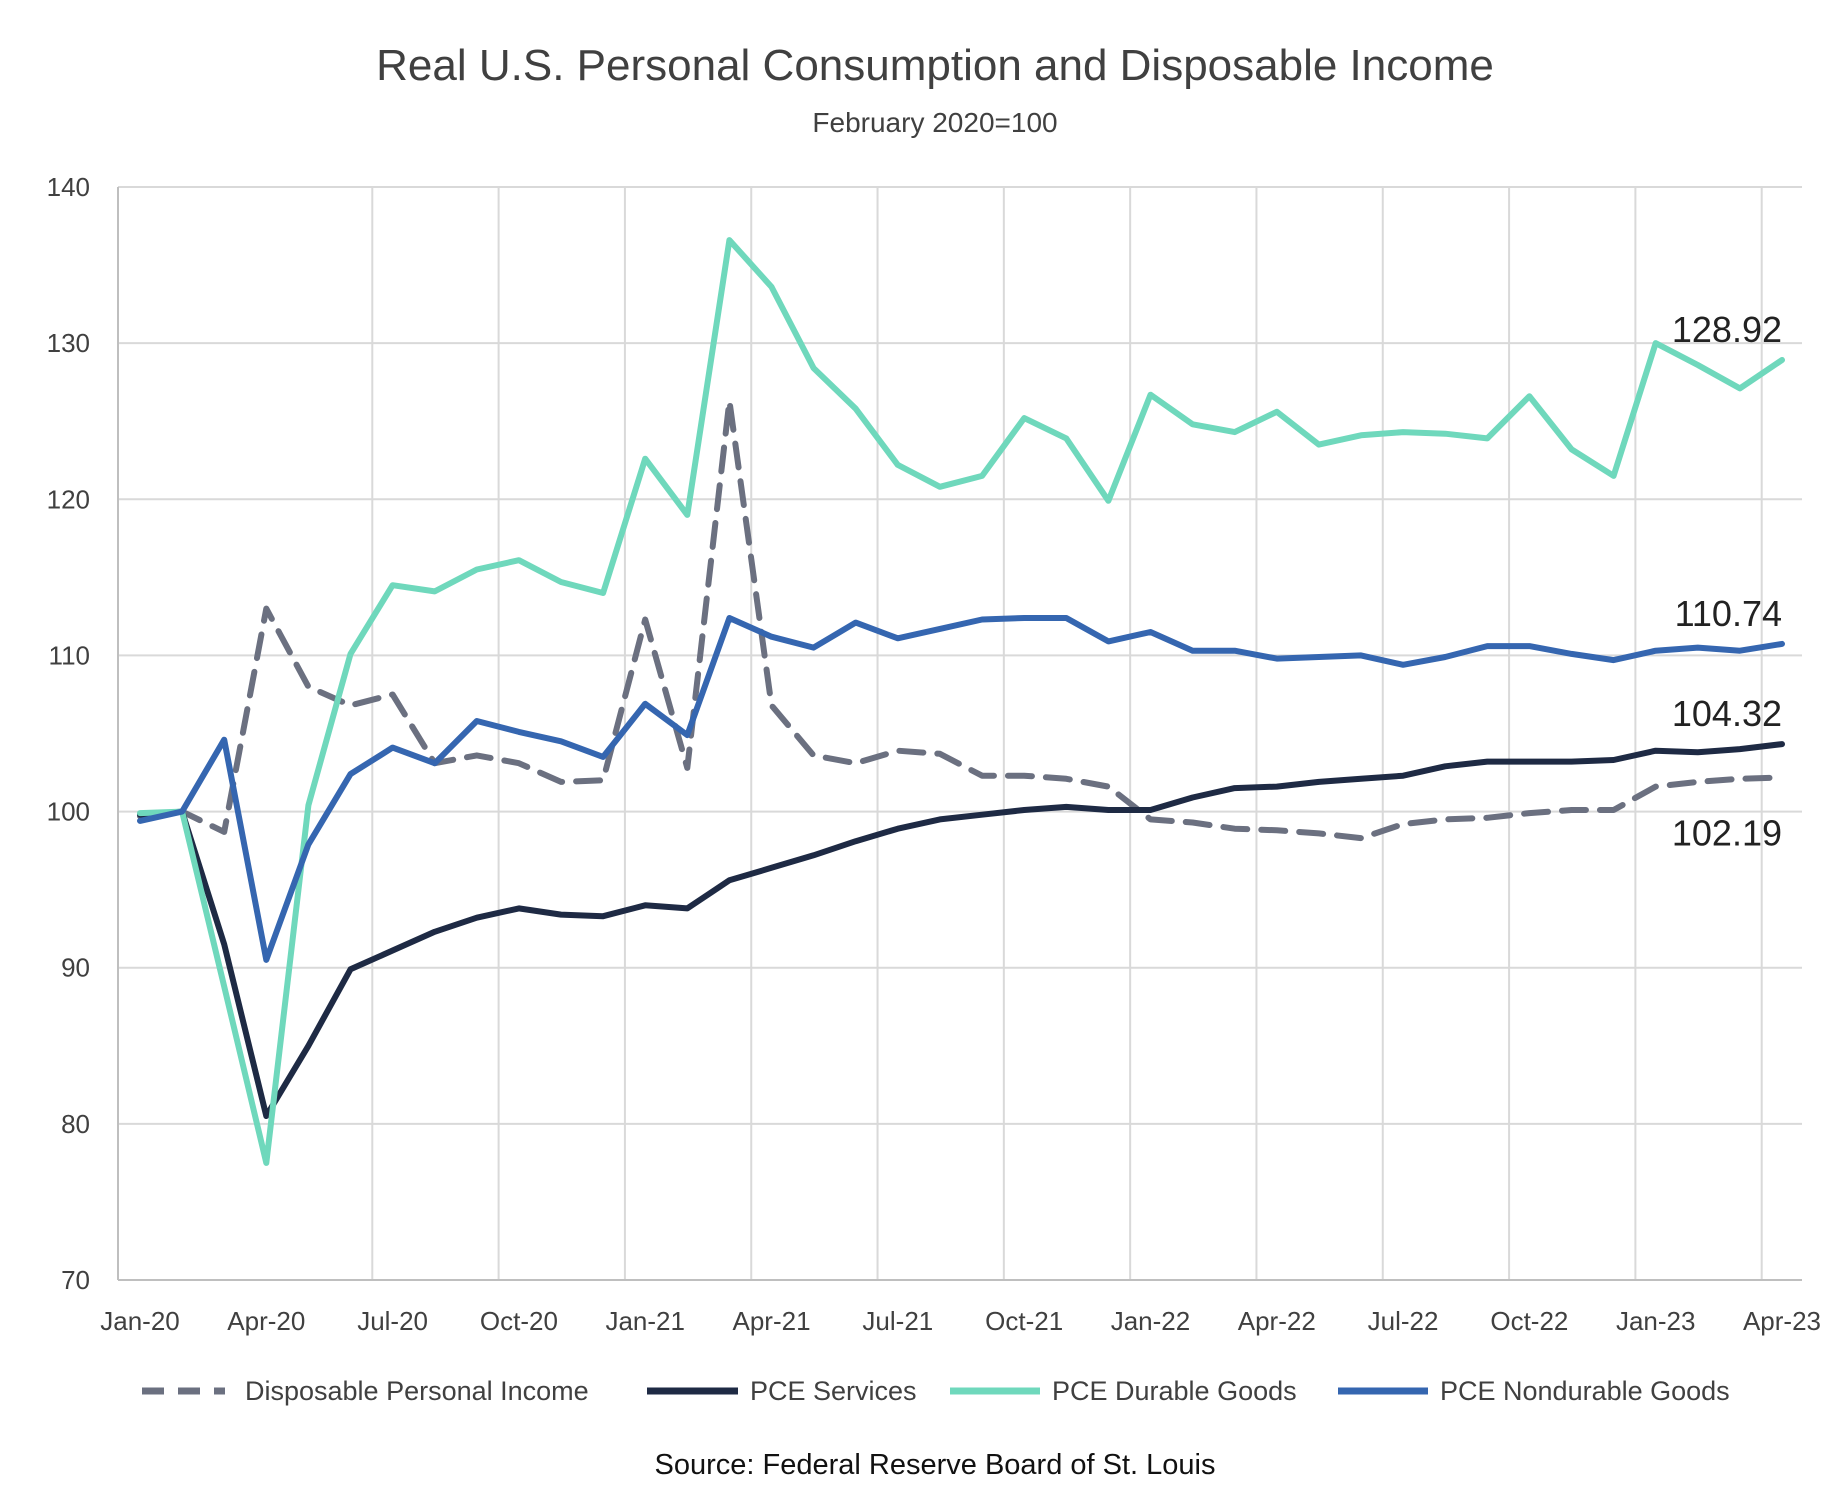 This screenshot has height=1492, width=1845. I want to click on y-tick-label: 120, so click(68, 499).